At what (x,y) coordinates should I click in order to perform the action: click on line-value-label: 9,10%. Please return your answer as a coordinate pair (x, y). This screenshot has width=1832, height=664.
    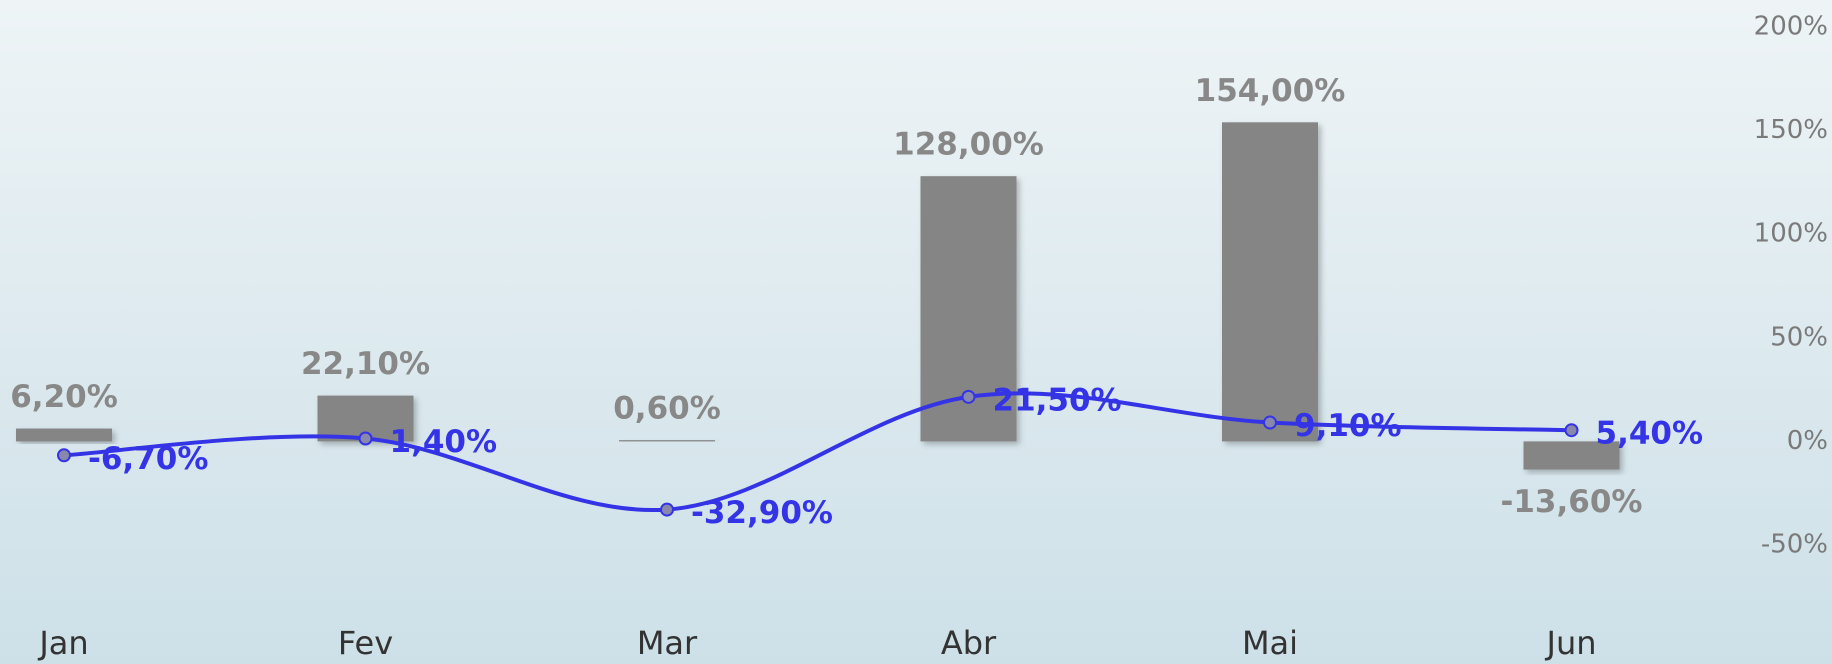
    Looking at the image, I should click on (1348, 426).